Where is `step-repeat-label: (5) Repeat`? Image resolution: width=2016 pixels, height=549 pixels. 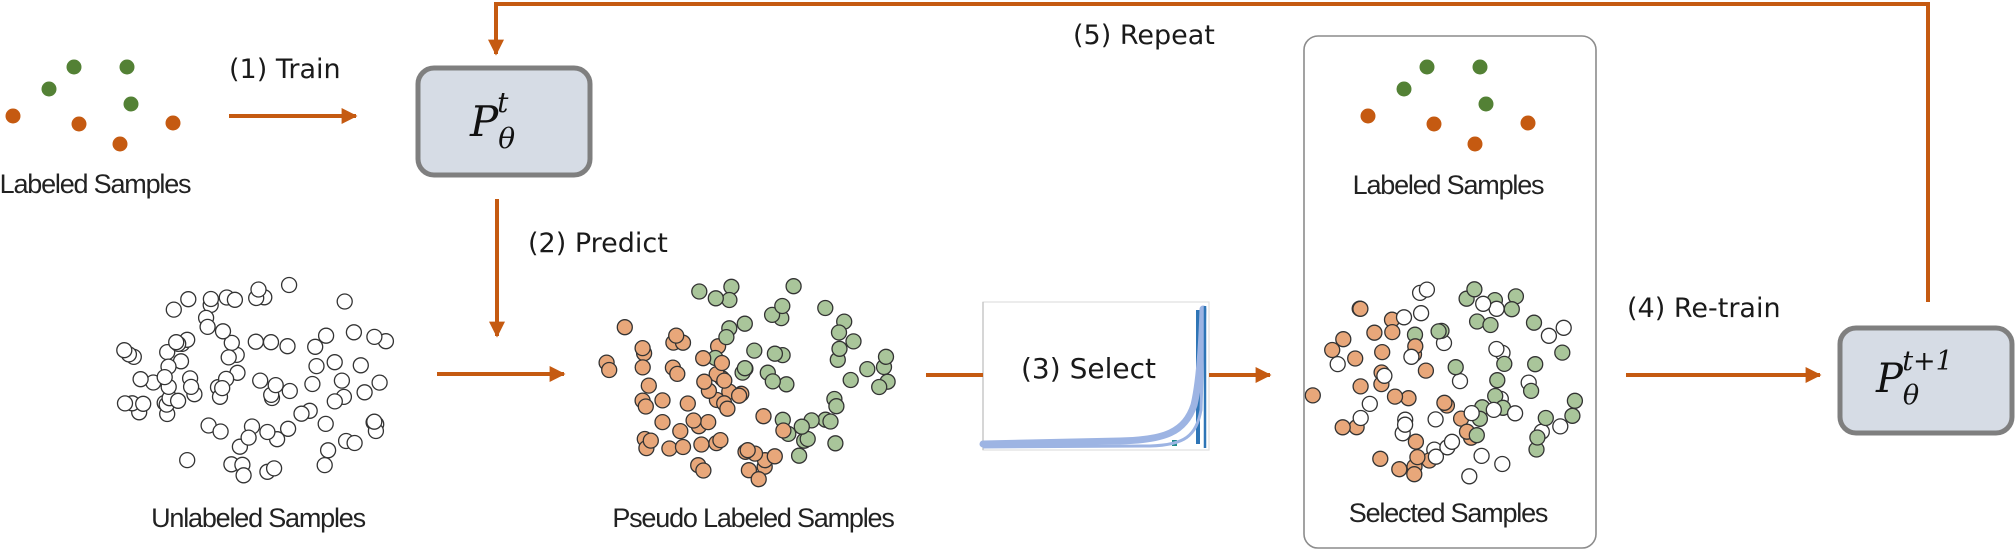 step-repeat-label: (5) Repeat is located at coordinates (1144, 35).